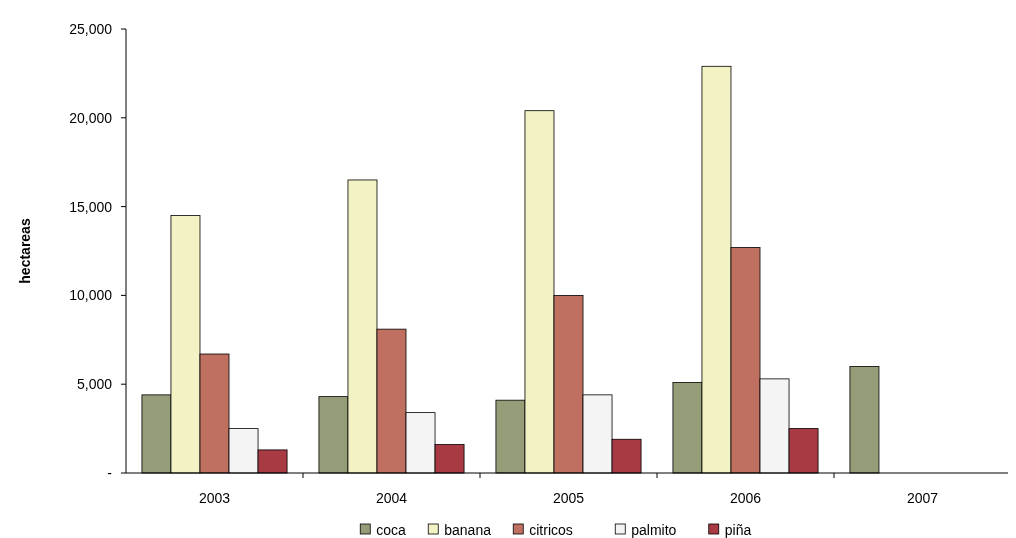 This screenshot has width=1016, height=538. I want to click on y-tick-label: 10,000, so click(91, 295).